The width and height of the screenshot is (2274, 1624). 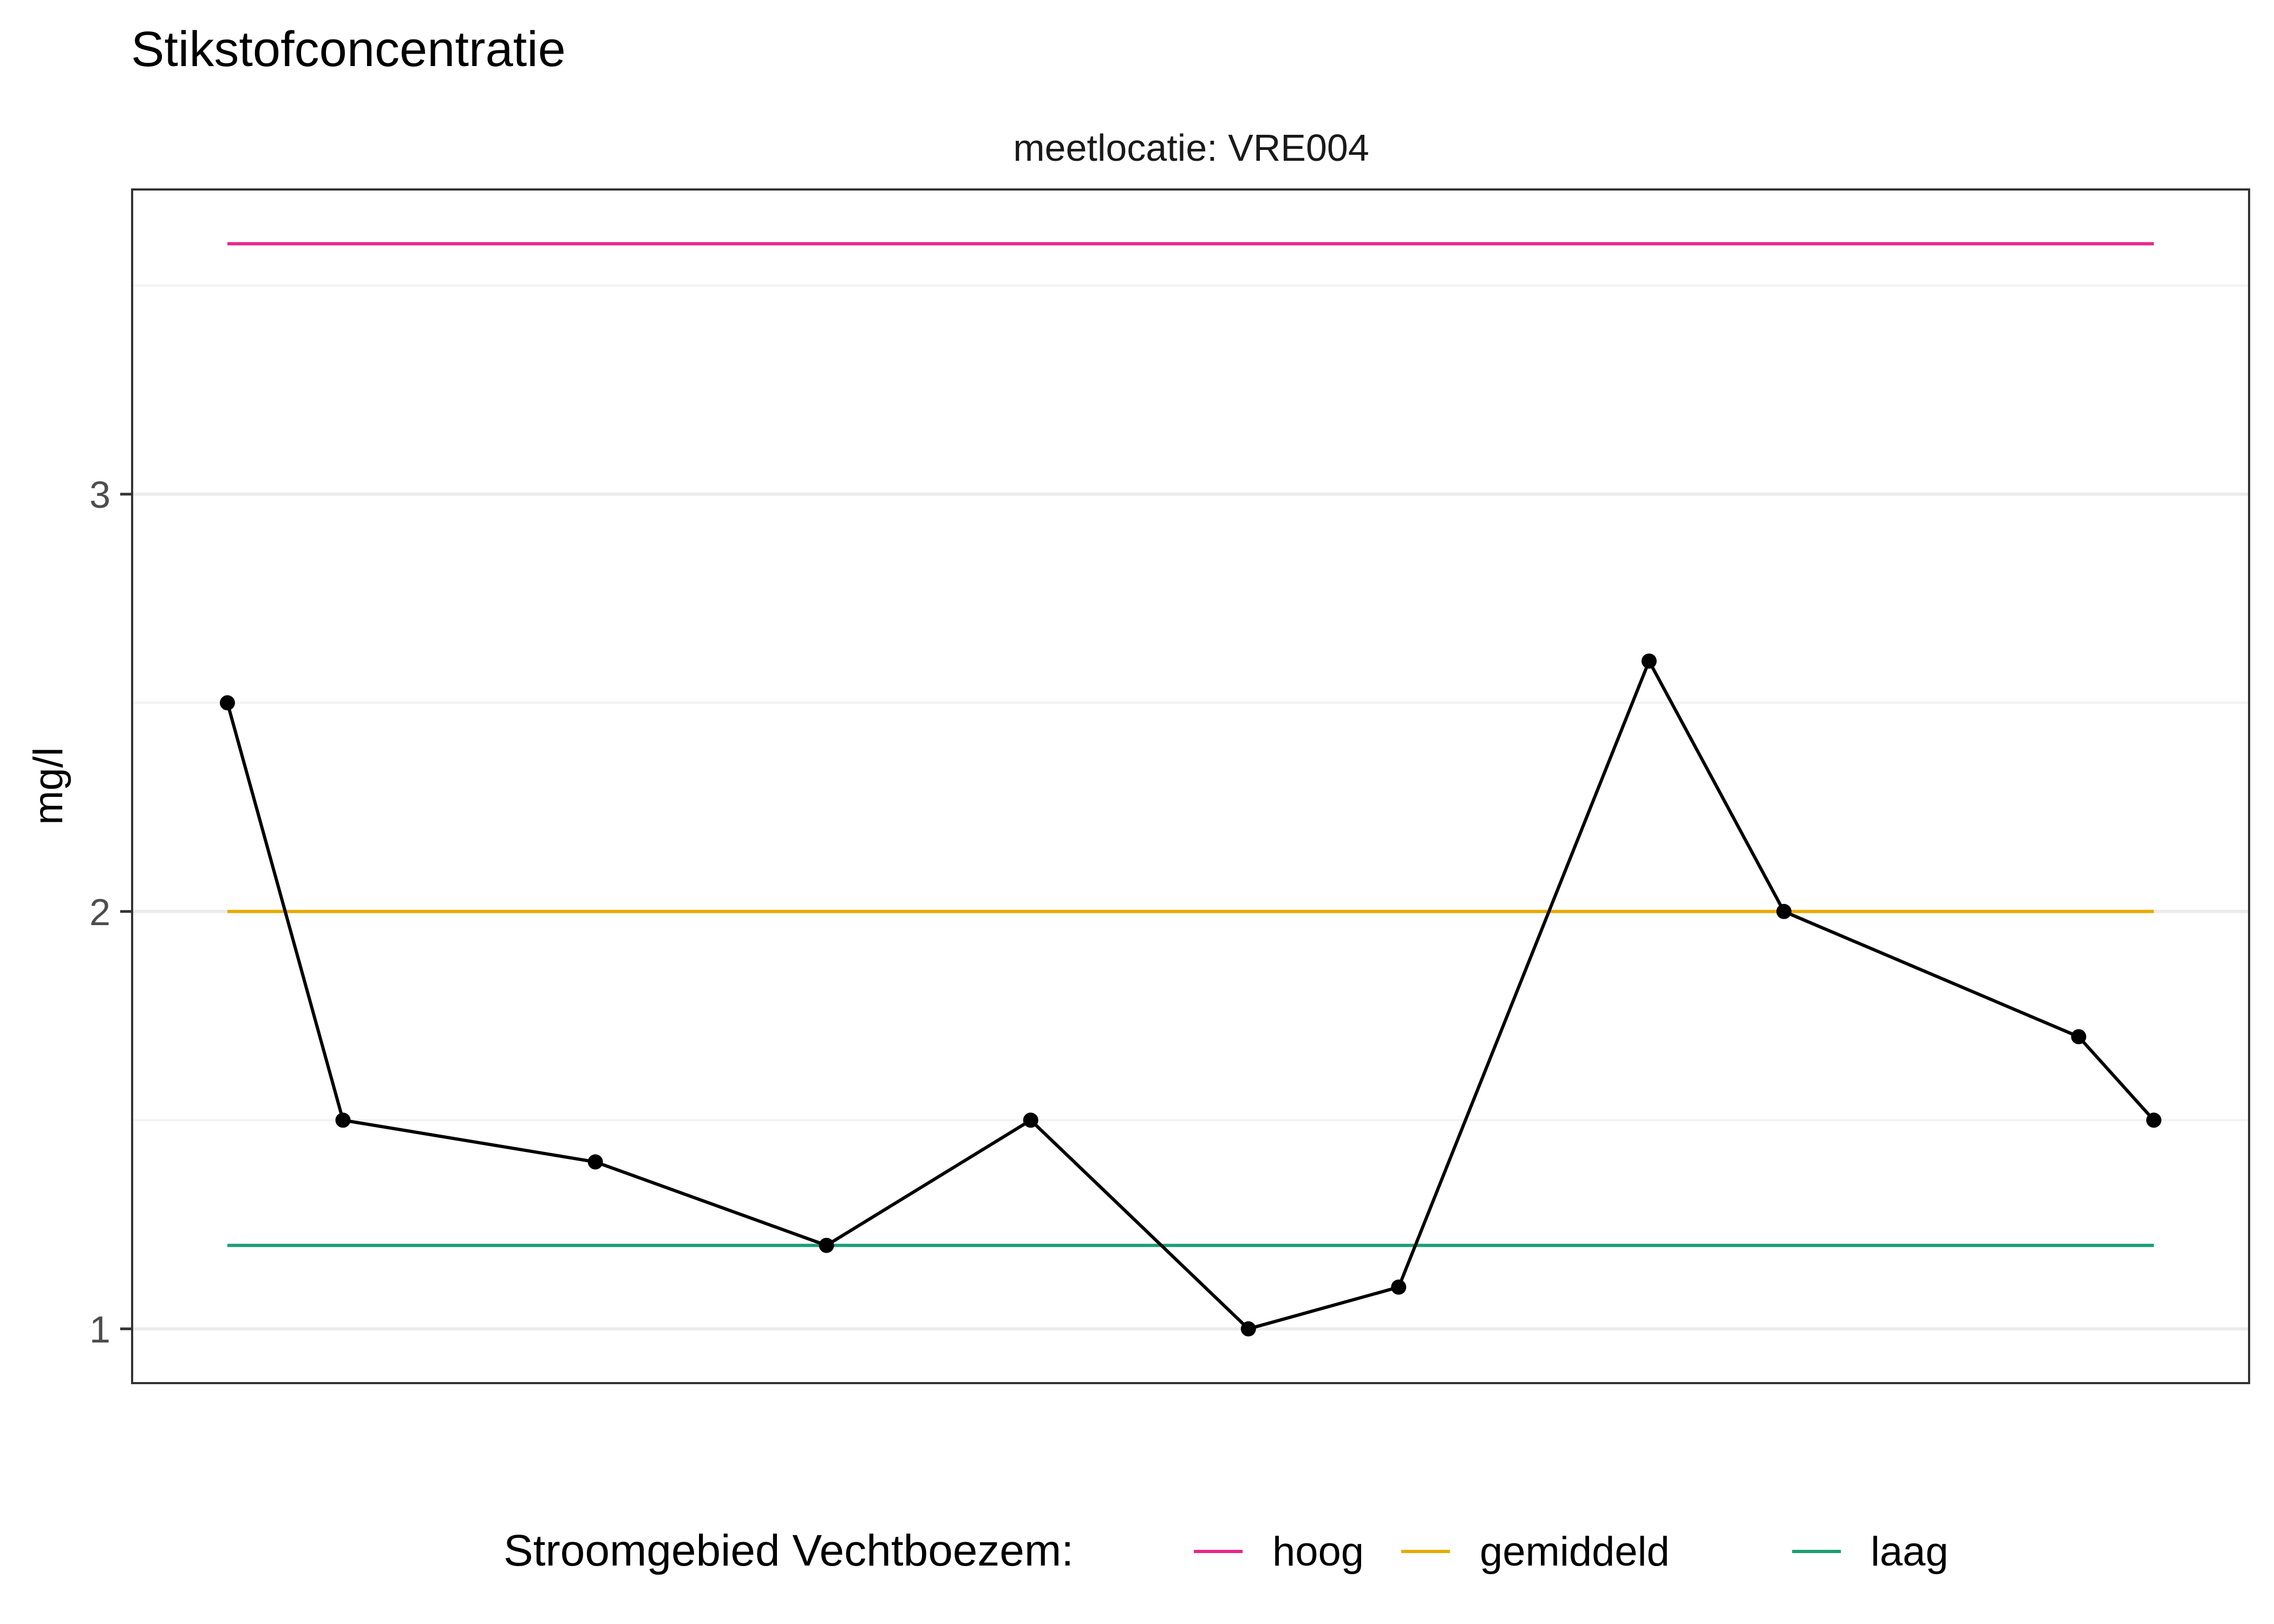 I want to click on legend-label-laag: laag, so click(x=1910, y=1552).